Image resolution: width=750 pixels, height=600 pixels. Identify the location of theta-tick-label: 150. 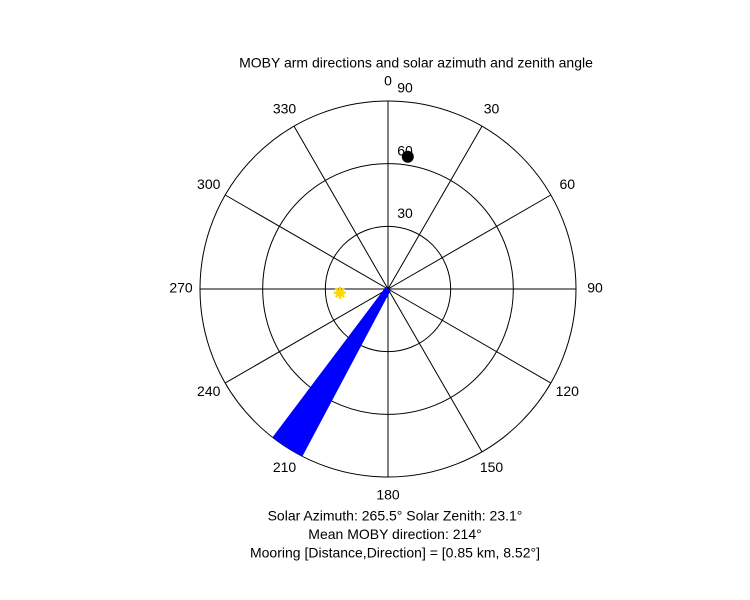
(492, 467).